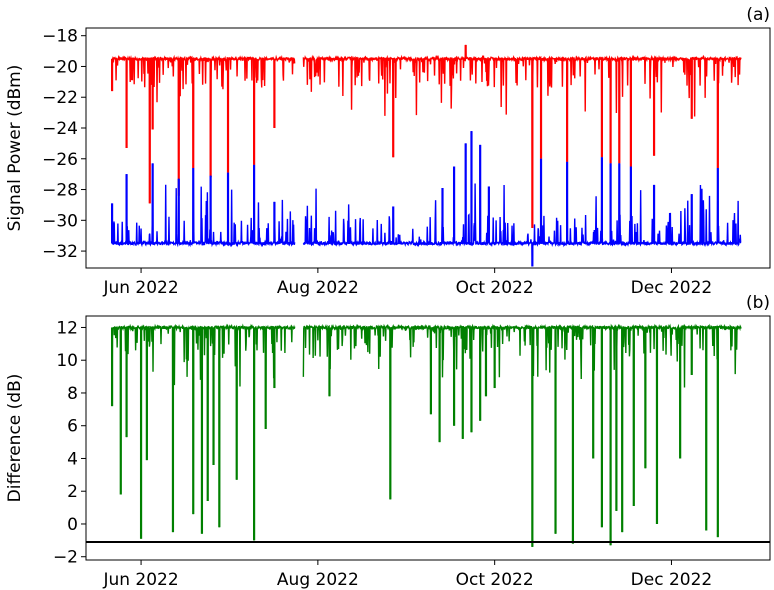  Describe the element at coordinates (67, 361) in the screenshot. I see `y-tick-label: 10` at that location.